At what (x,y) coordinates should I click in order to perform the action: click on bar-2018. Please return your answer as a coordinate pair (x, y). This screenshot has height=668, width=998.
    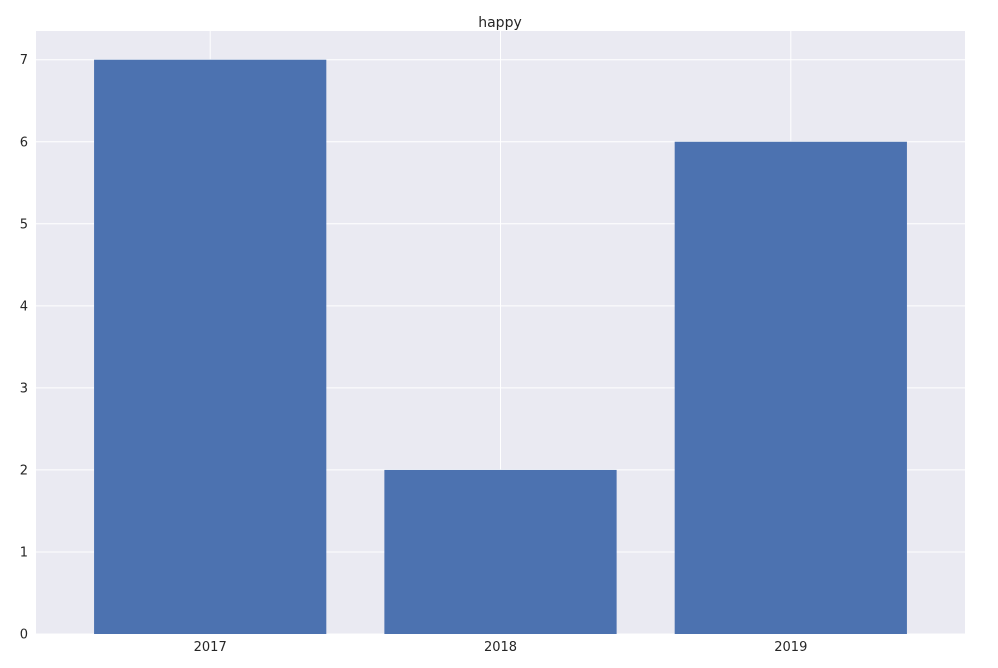
    Looking at the image, I should click on (500, 551).